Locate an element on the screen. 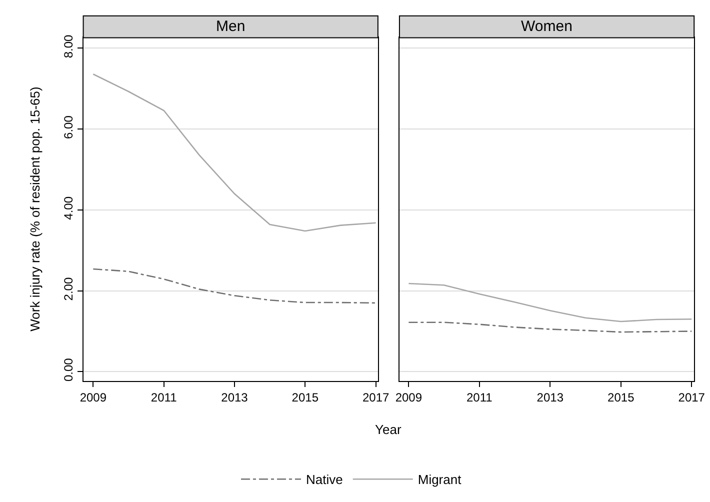 The height and width of the screenshot is (502, 710). y-tick-label: 6.00 is located at coordinates (68, 127).